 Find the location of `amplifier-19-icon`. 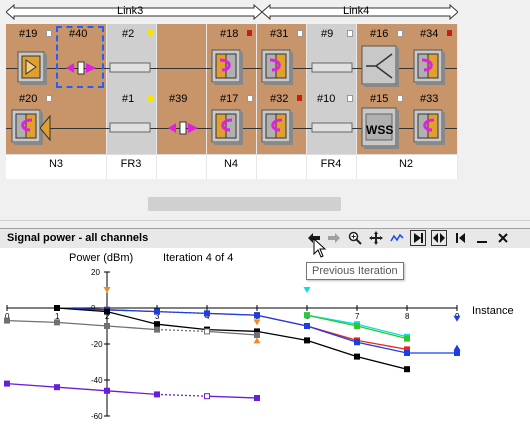

amplifier-19-icon is located at coordinates (32, 68).